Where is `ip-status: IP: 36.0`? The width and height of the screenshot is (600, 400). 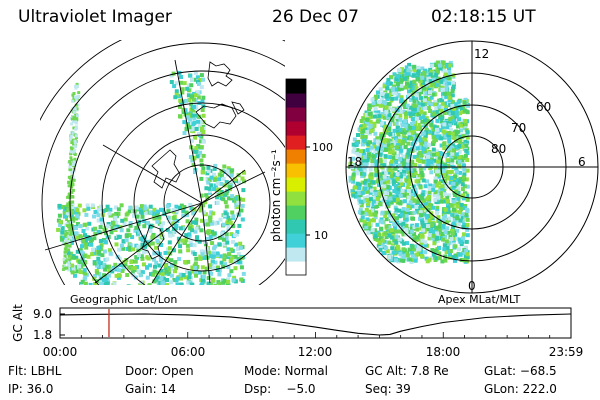
ip-status: IP: 36.0 is located at coordinates (31, 389).